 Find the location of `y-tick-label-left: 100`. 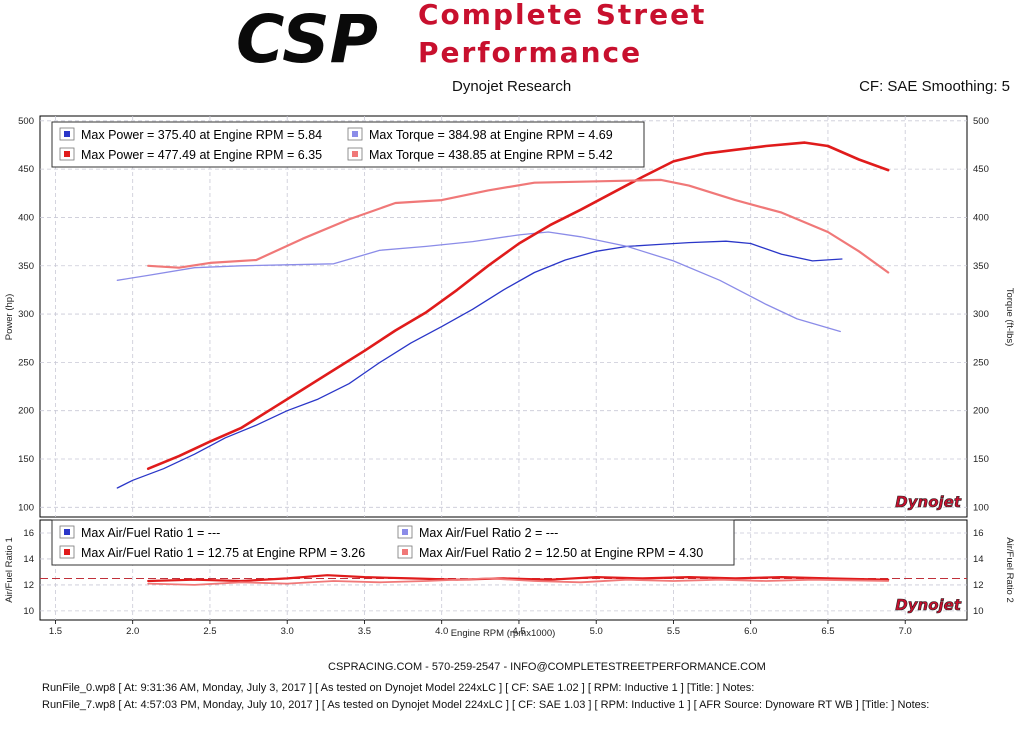

y-tick-label-left: 100 is located at coordinates (26, 507).